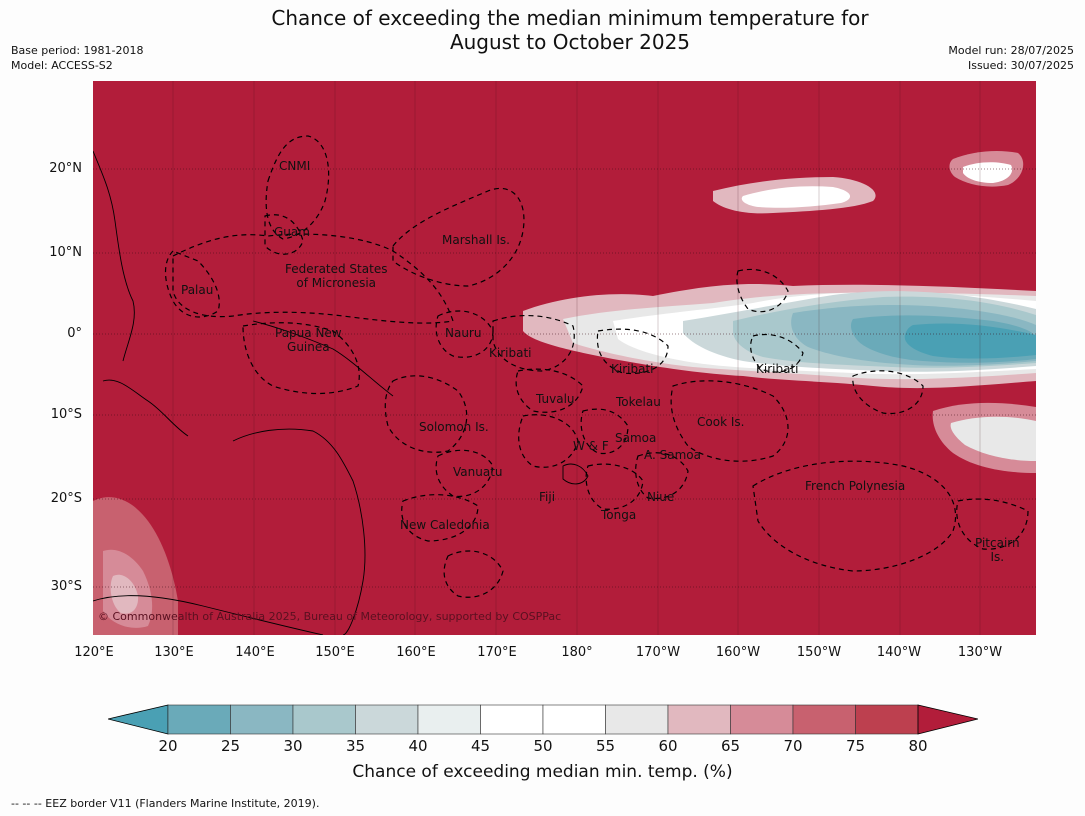 This screenshot has width=1085, height=816. I want to click on lon-tick: 170°E, so click(497, 652).